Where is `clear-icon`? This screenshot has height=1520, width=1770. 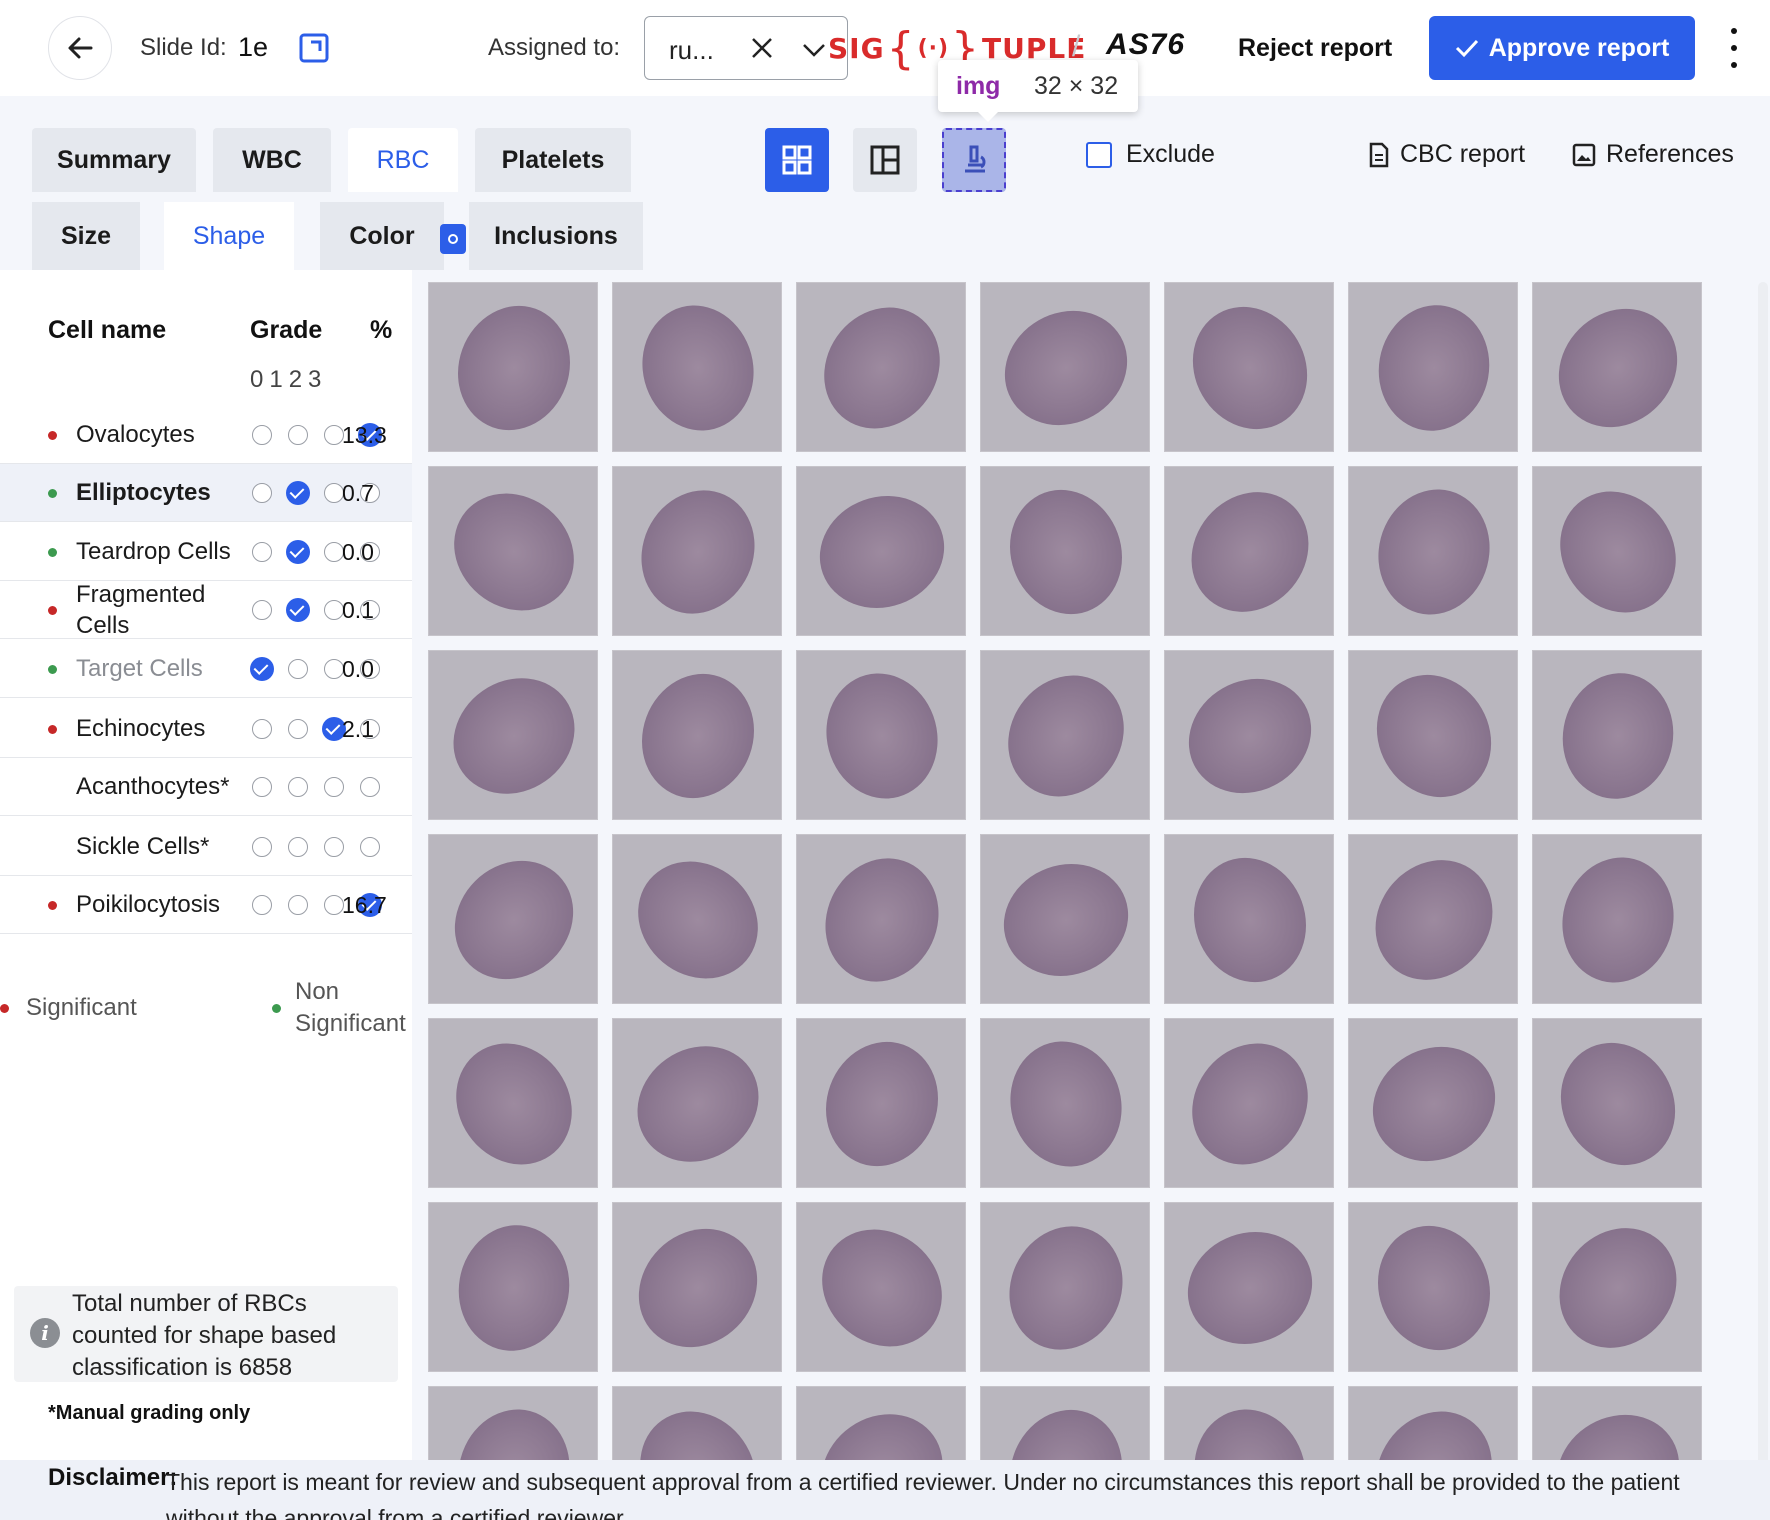
clear-icon is located at coordinates (762, 48).